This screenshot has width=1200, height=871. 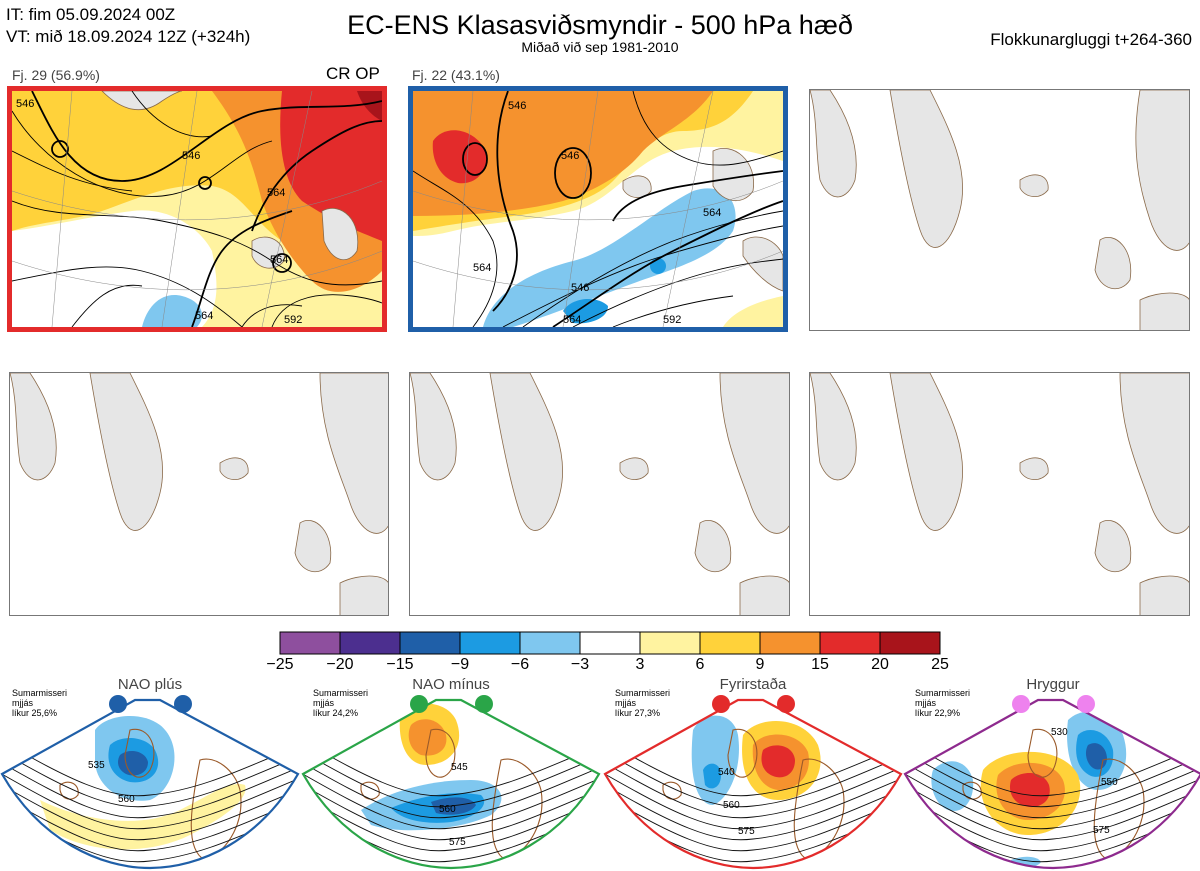 I want to click on colorbar, so click(x=610, y=643).